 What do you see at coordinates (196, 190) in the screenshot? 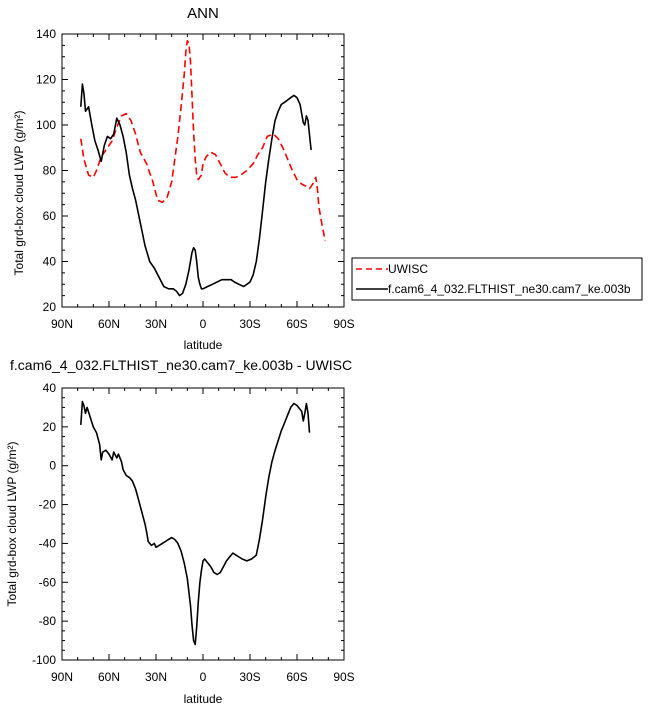
I see `series-line-f-cam6-4-032-flthist-ne30-cam7-ke-003b` at bounding box center [196, 190].